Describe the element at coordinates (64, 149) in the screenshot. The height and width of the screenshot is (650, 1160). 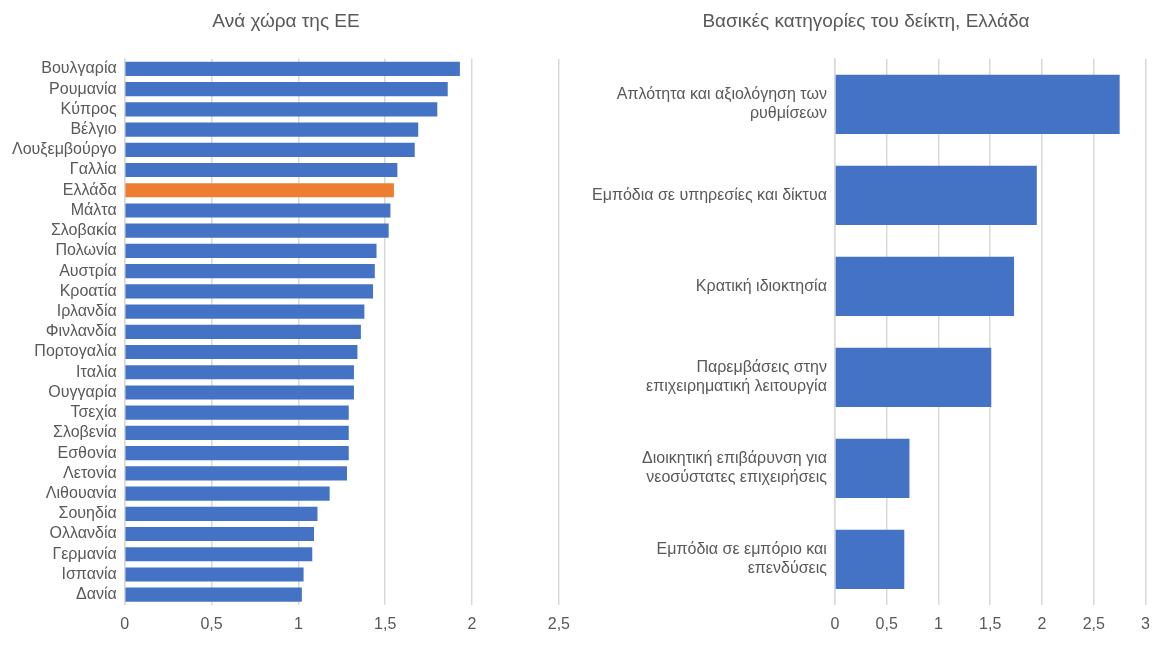
I see `y-tick-label: Λουξεμβούργο` at that location.